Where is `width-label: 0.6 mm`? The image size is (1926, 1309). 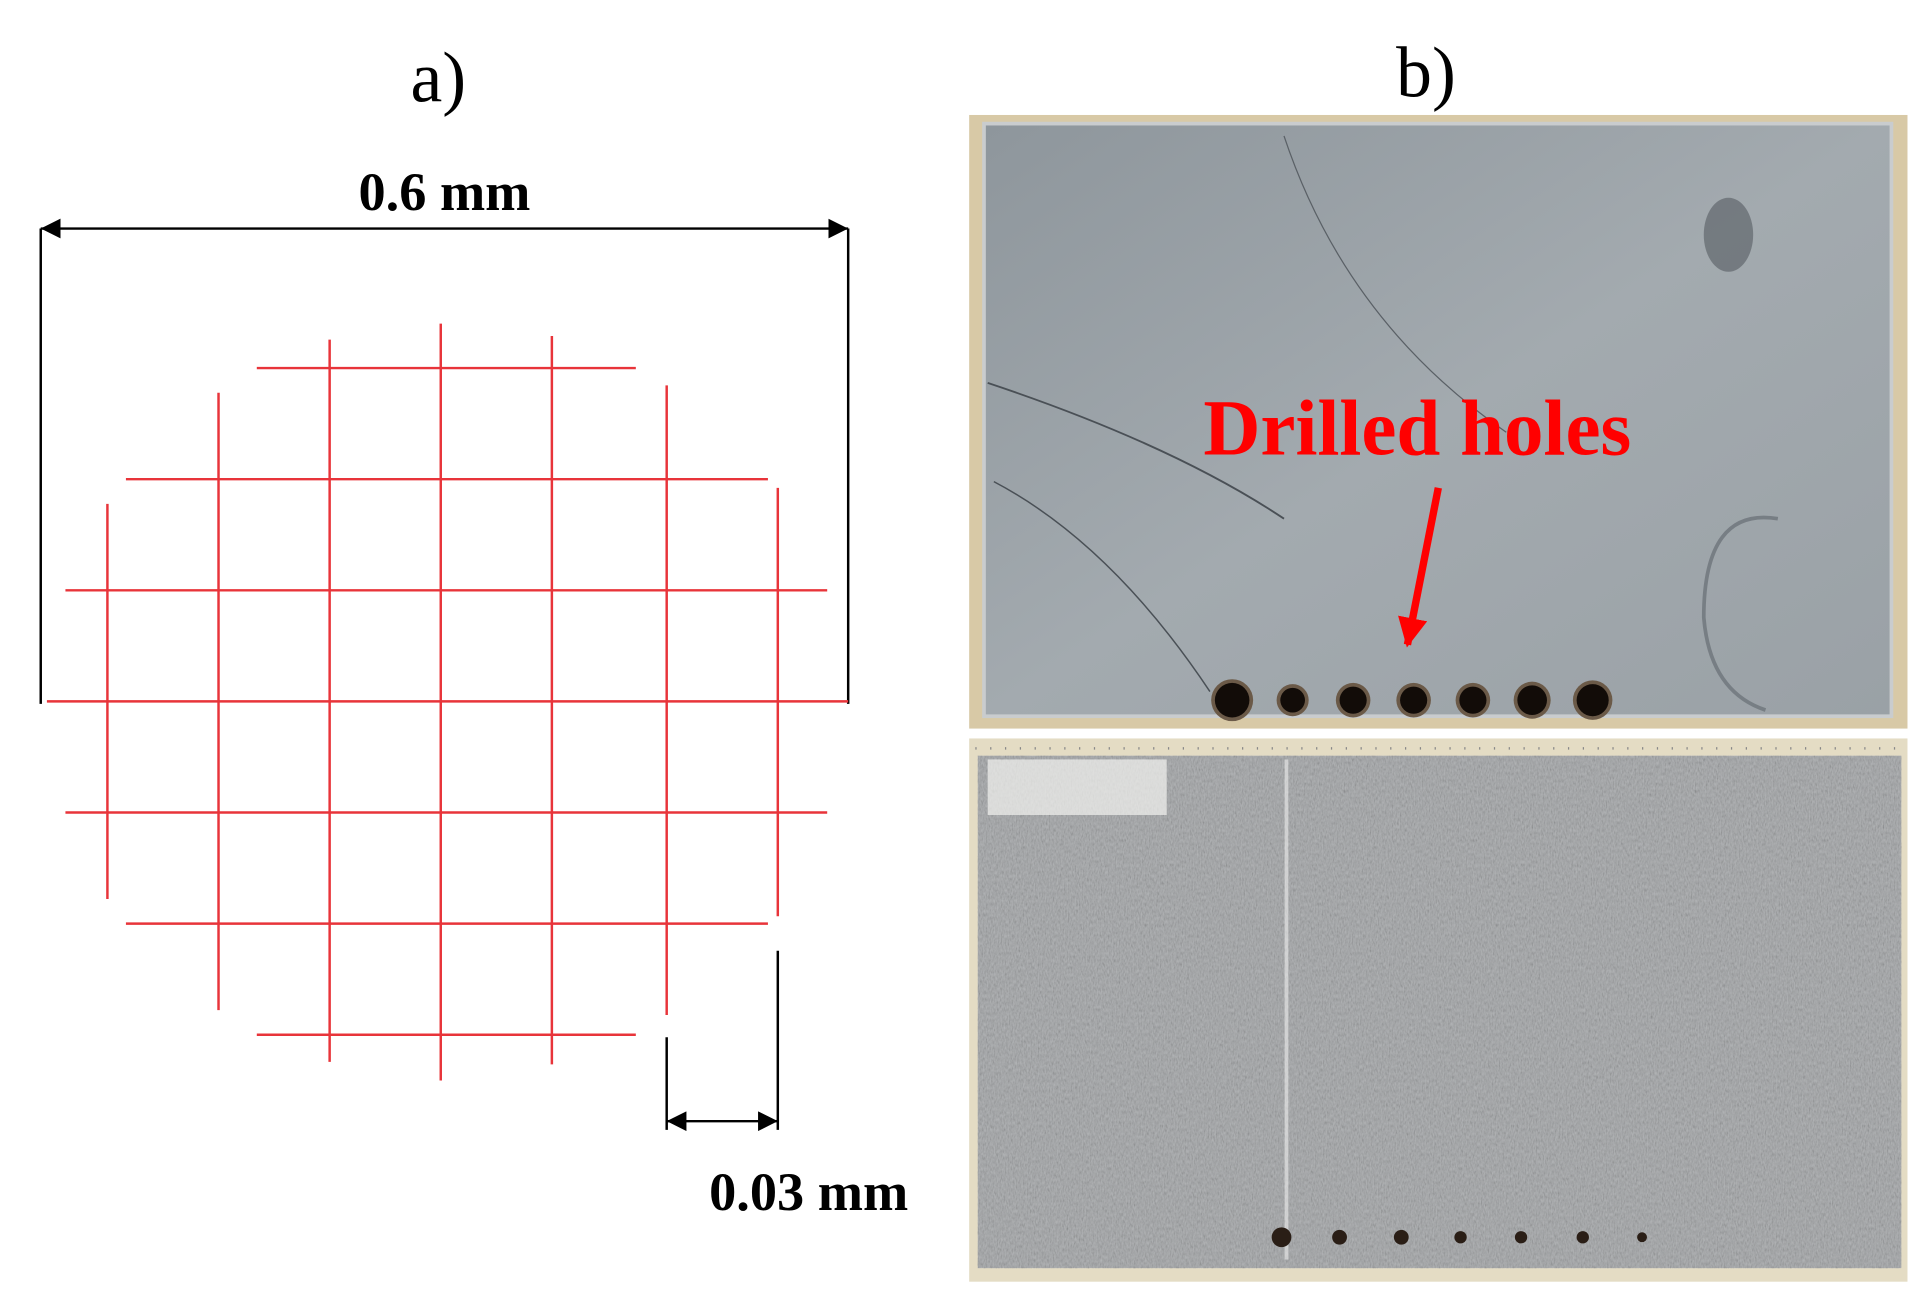
width-label: 0.6 mm is located at coordinates (444, 192).